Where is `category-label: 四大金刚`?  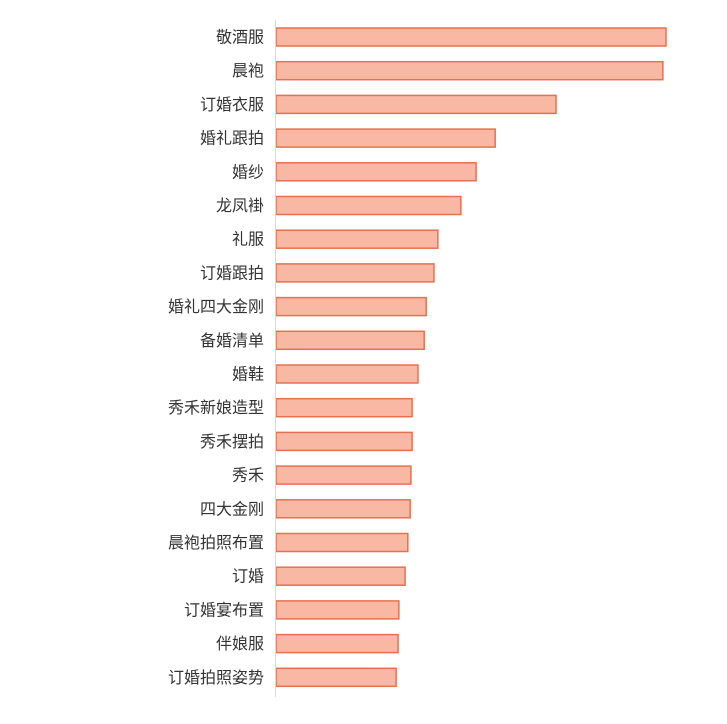 category-label: 四大金刚 is located at coordinates (232, 508).